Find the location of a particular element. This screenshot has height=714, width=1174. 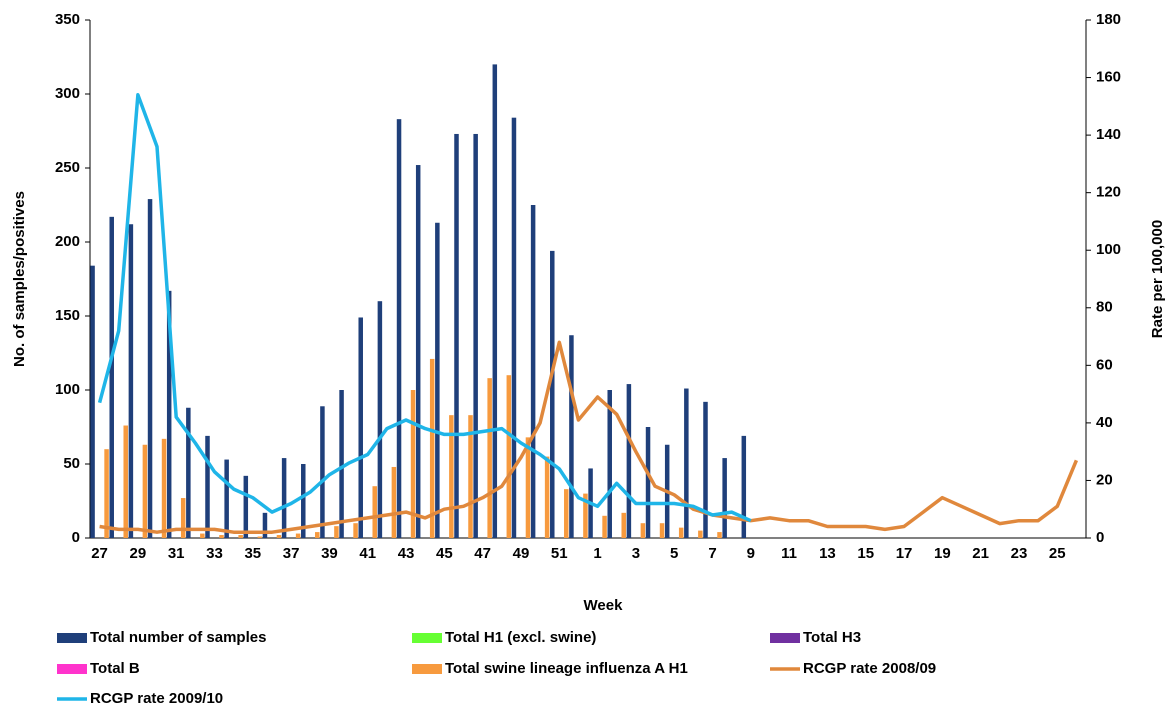

x-tick-label: 11 is located at coordinates (789, 553).